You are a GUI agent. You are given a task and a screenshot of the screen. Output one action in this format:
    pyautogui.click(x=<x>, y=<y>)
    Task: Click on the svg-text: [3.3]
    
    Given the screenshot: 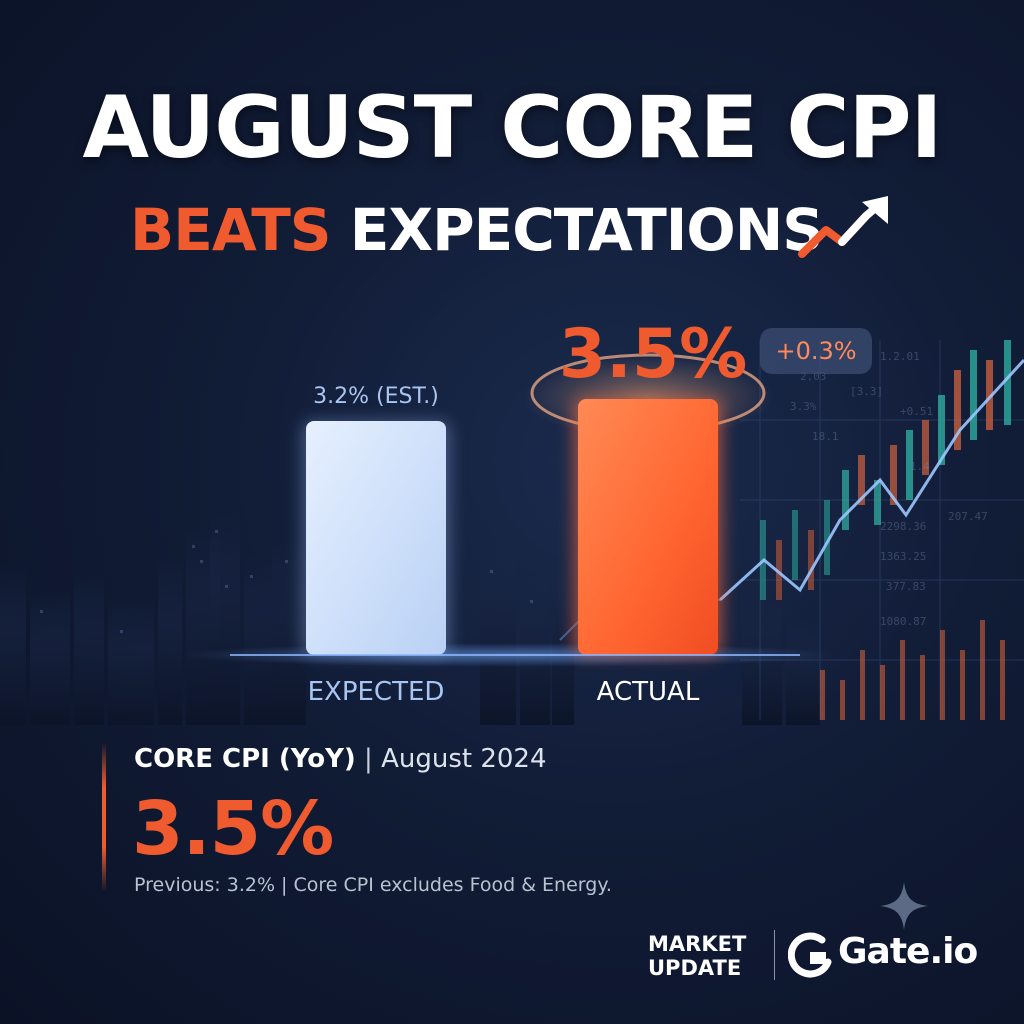 What is the action you would take?
    pyautogui.click(x=866, y=391)
    